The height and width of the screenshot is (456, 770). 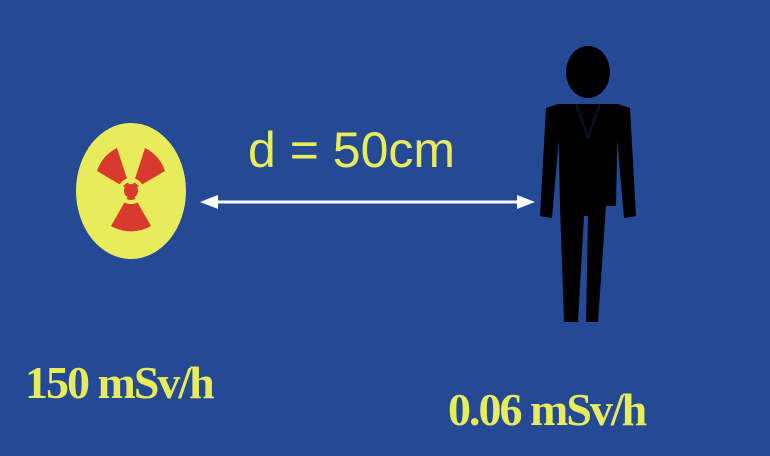 I want to click on double-arrow, so click(x=367, y=202).